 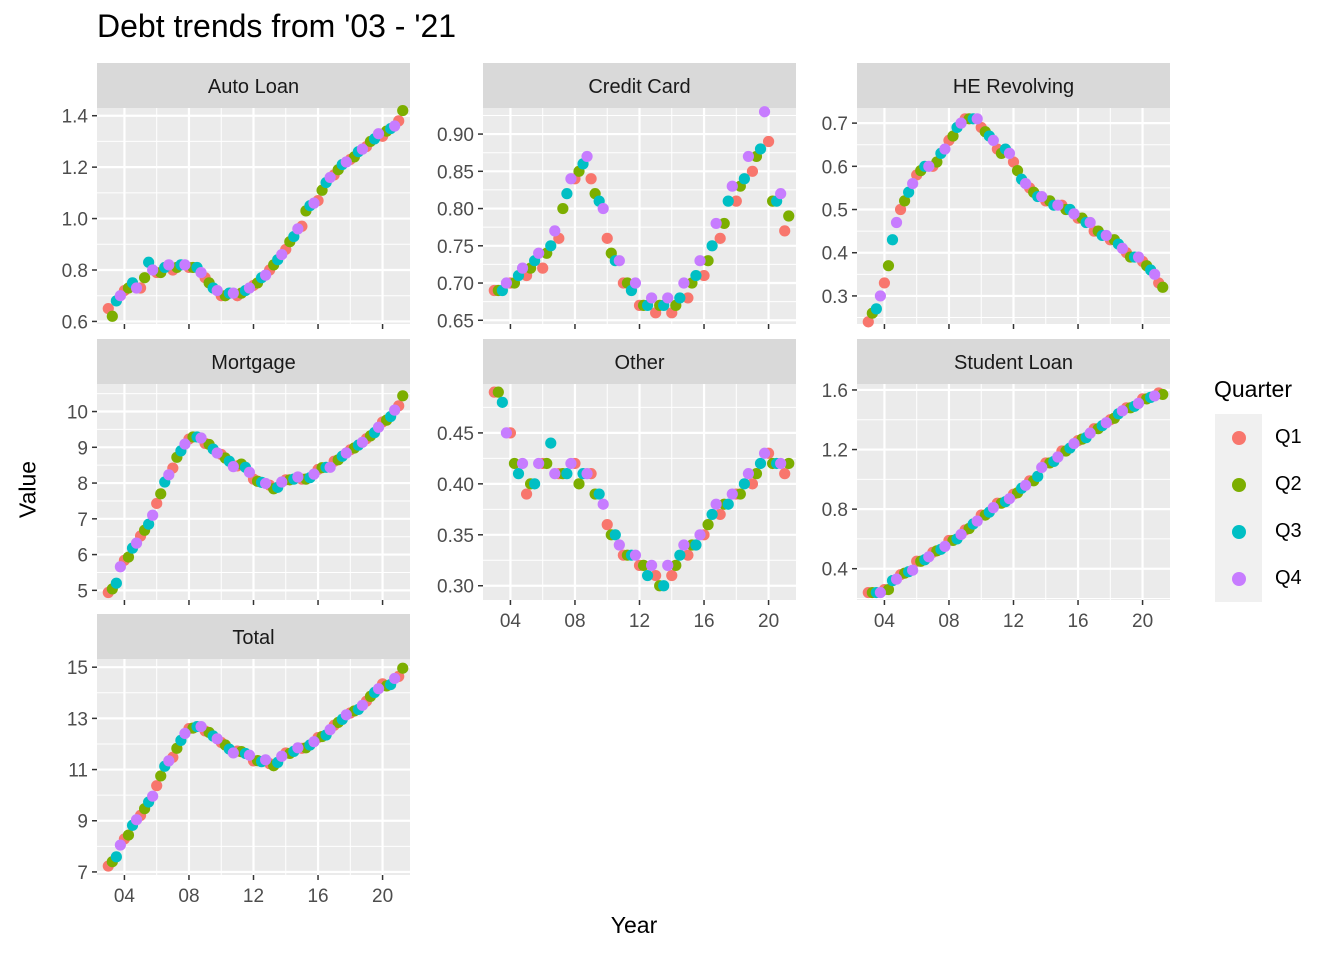 I want to click on y-tick-label: 0.80, so click(x=455, y=210).